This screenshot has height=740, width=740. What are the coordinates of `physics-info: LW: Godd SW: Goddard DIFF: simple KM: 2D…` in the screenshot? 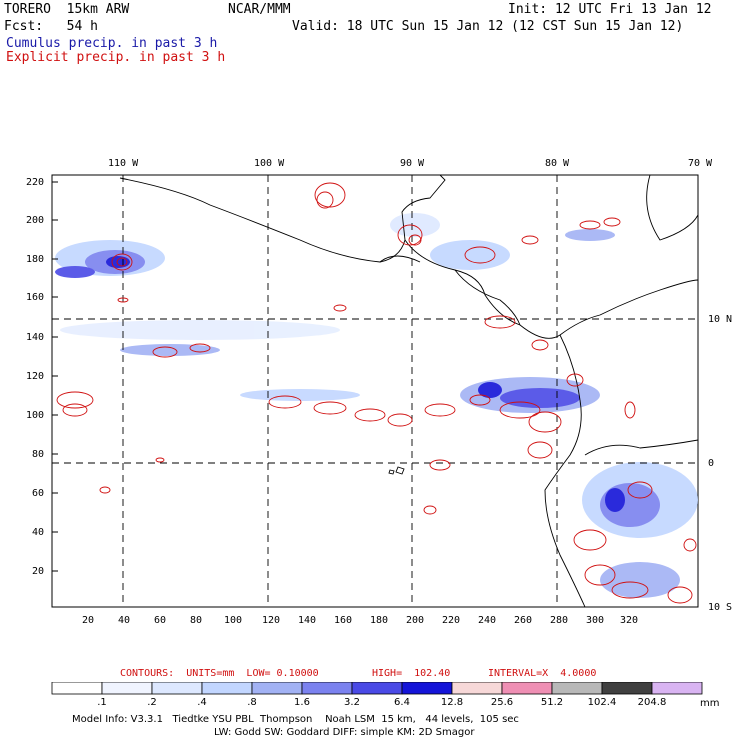 It's located at (344, 732).